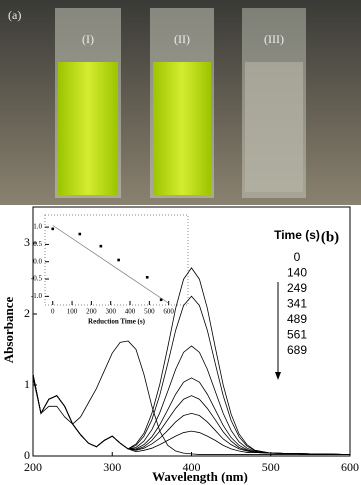 This screenshot has height=485, width=361. Describe the element at coordinates (297, 257) in the screenshot. I see `legend-entry: 0` at that location.